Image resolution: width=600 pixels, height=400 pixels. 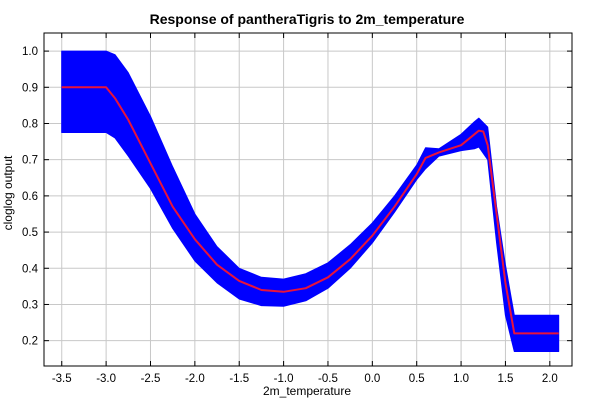 What do you see at coordinates (30, 88) in the screenshot?
I see `y-tick-label: 0.9` at bounding box center [30, 88].